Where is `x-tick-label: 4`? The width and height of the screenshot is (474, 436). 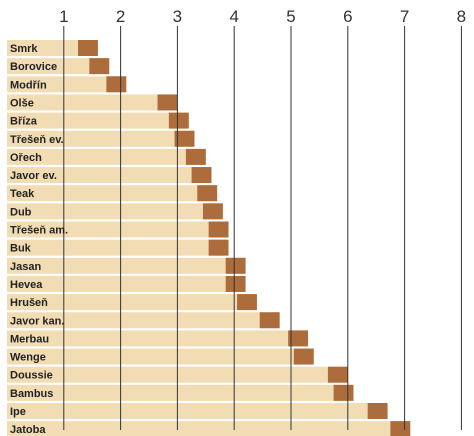
x-tick-label: 4 is located at coordinates (233, 16).